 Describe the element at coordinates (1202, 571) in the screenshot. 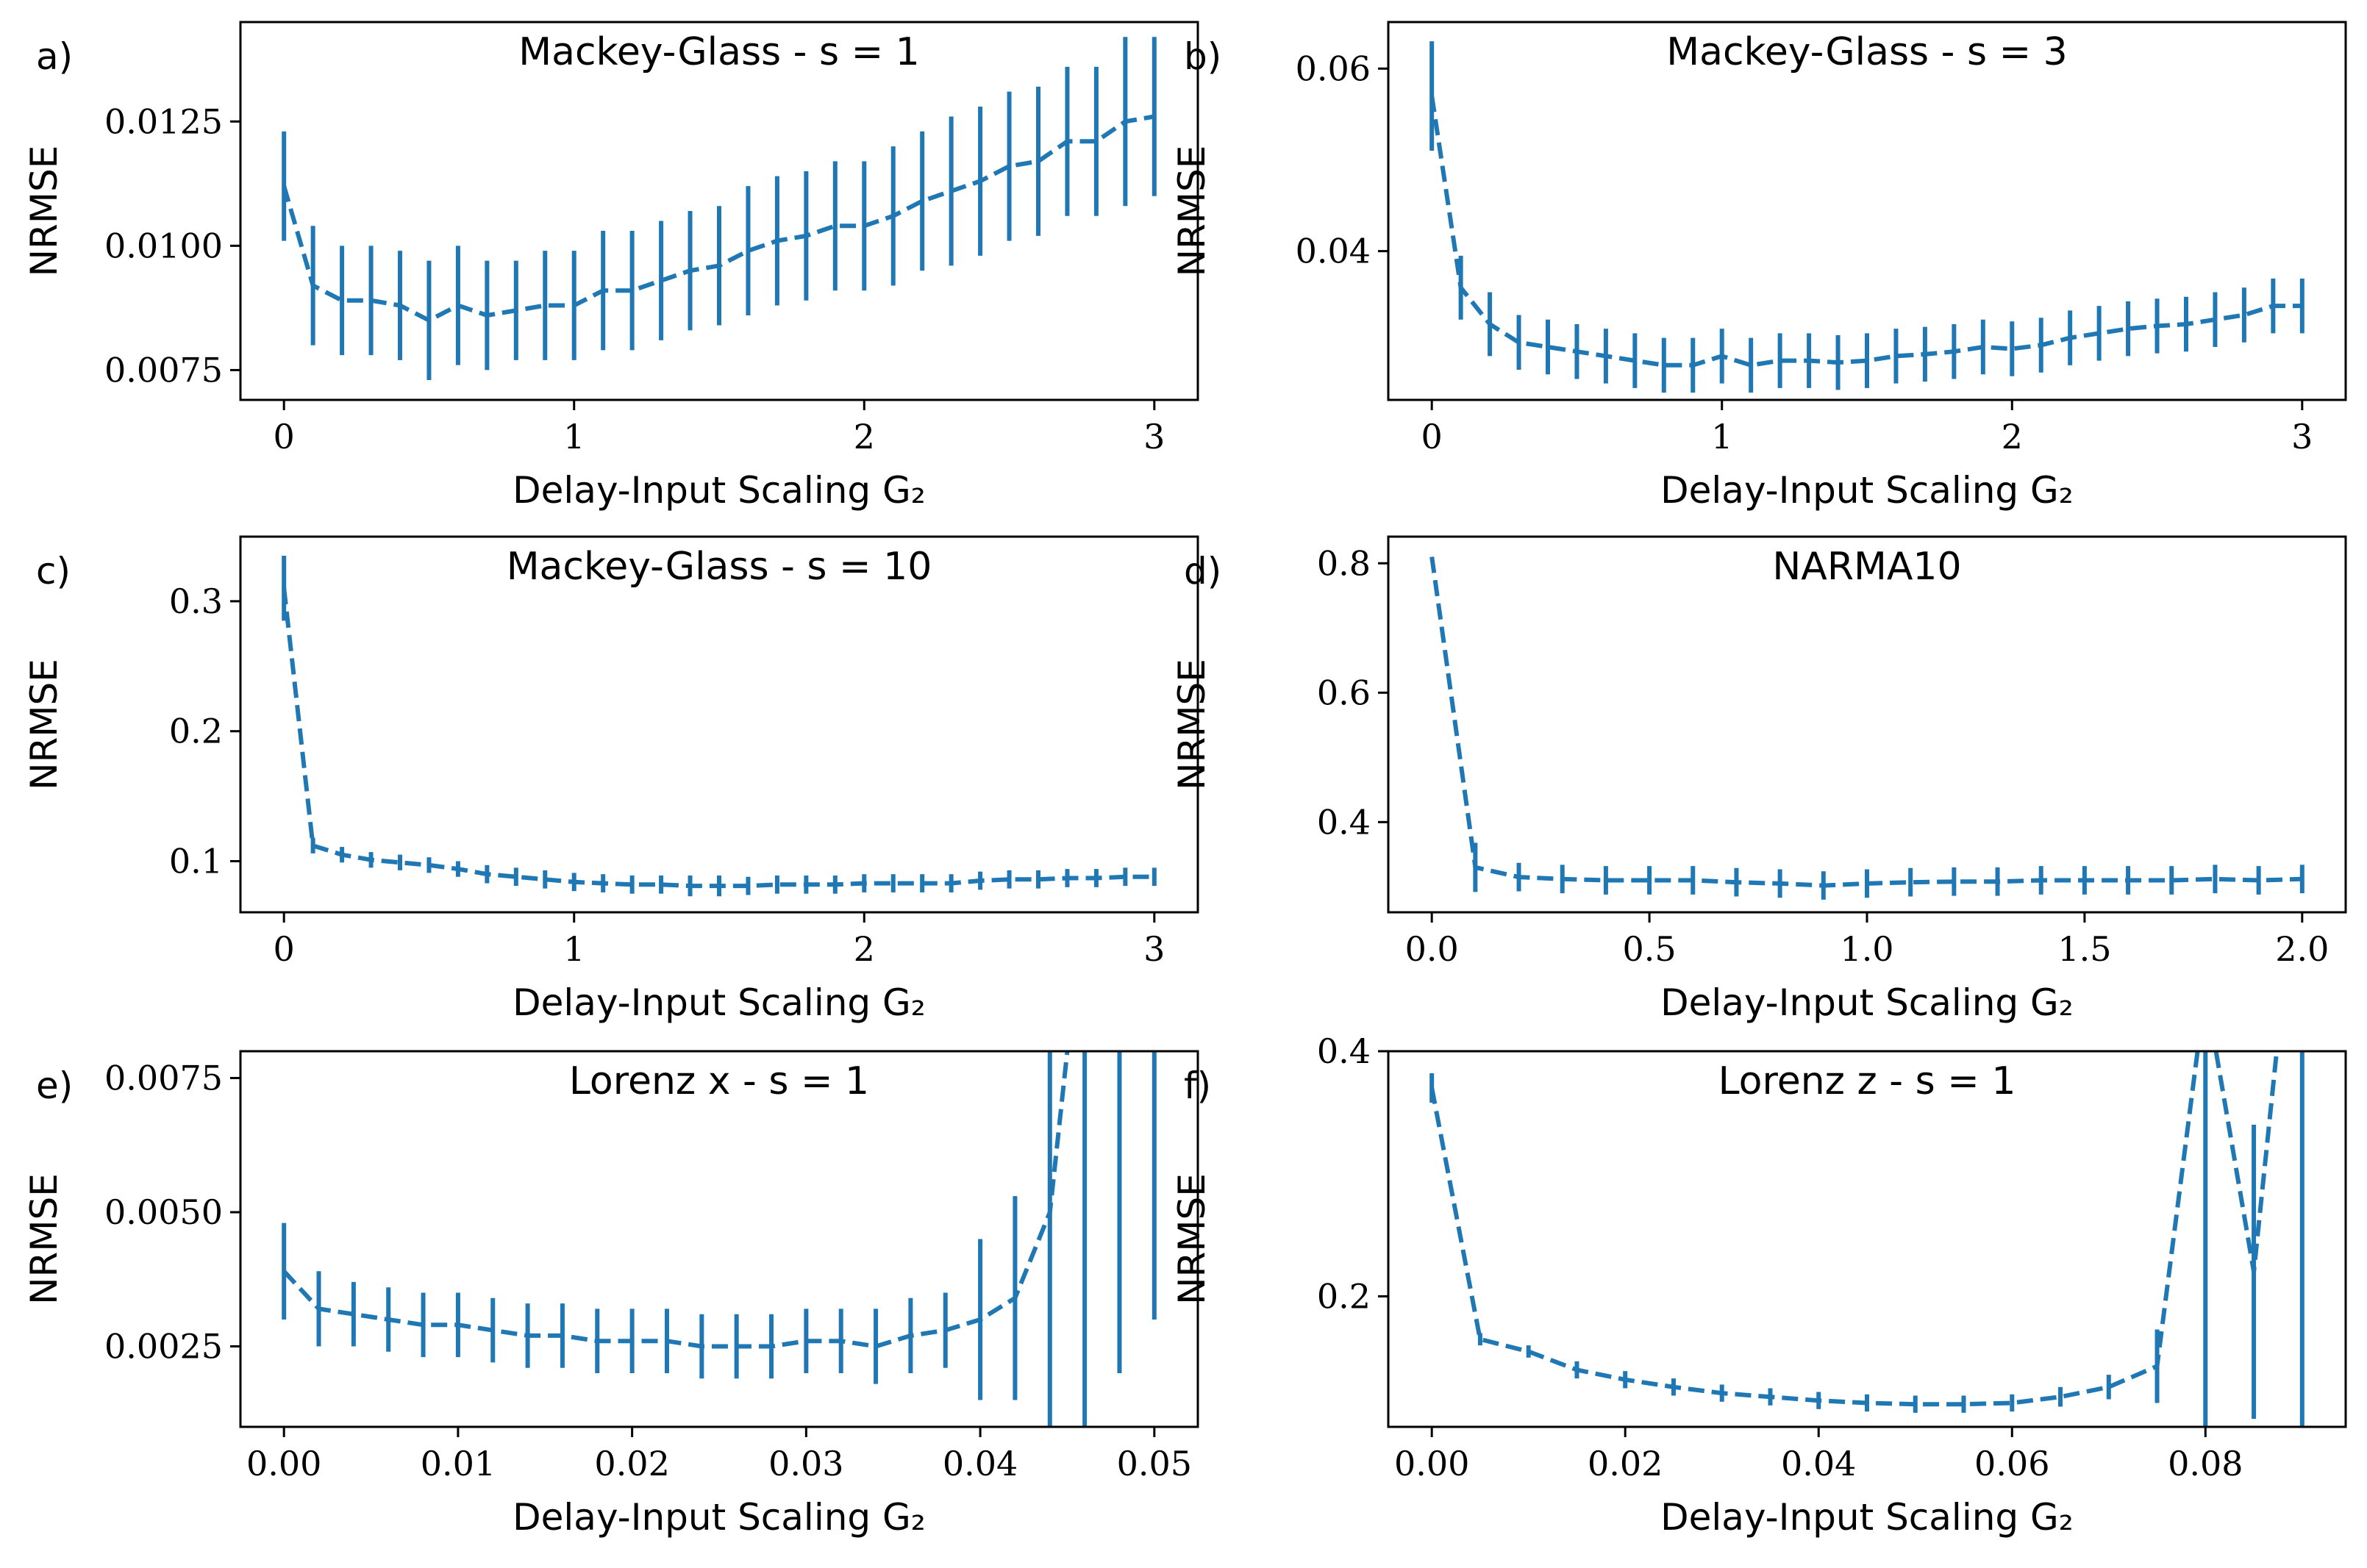

I see `panel-label: d)` at that location.